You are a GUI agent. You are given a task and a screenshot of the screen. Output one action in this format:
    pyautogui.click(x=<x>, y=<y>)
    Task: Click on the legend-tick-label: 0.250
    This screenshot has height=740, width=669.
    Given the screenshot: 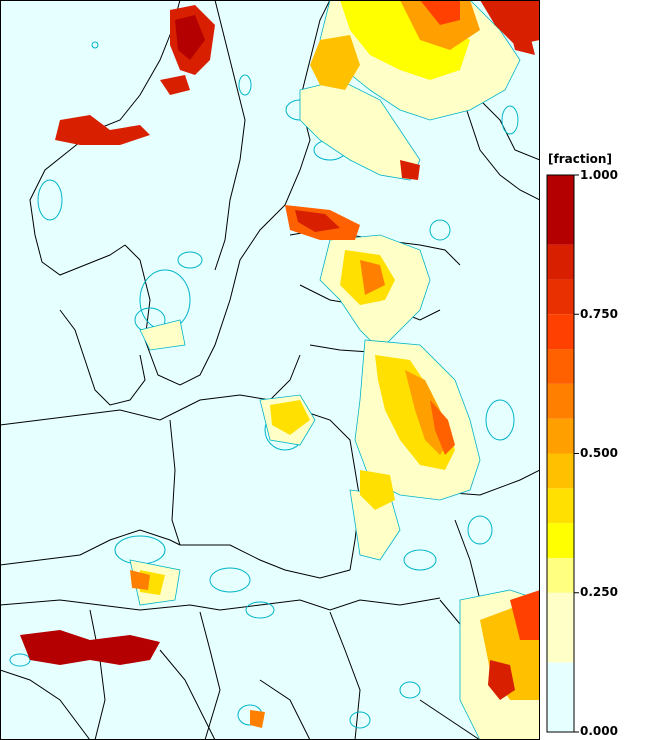 What is the action you would take?
    pyautogui.click(x=599, y=592)
    